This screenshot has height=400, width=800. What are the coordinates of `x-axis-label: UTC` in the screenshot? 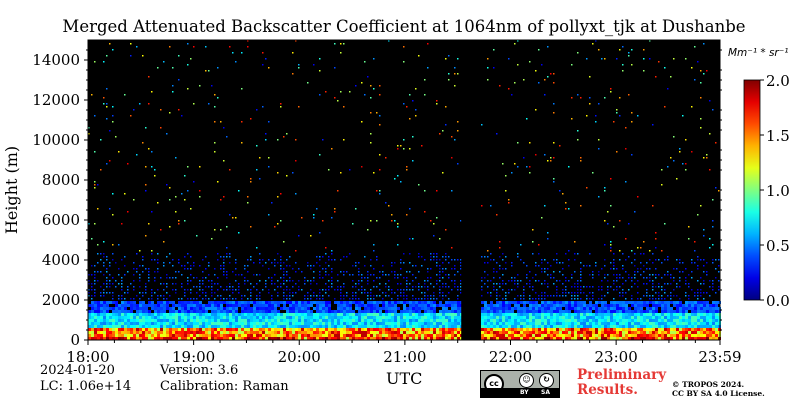 It's located at (404, 378).